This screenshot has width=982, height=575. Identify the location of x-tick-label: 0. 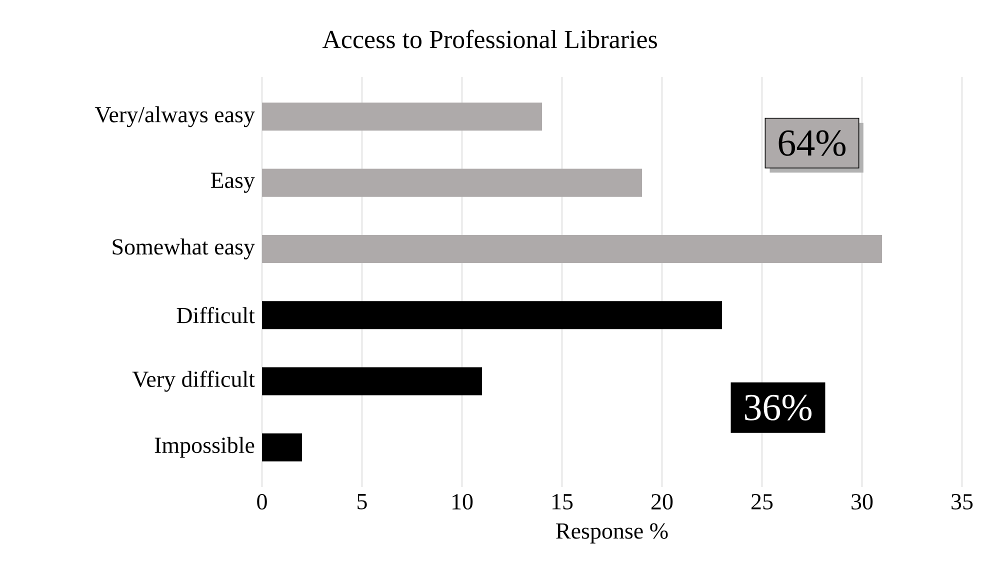
(262, 502).